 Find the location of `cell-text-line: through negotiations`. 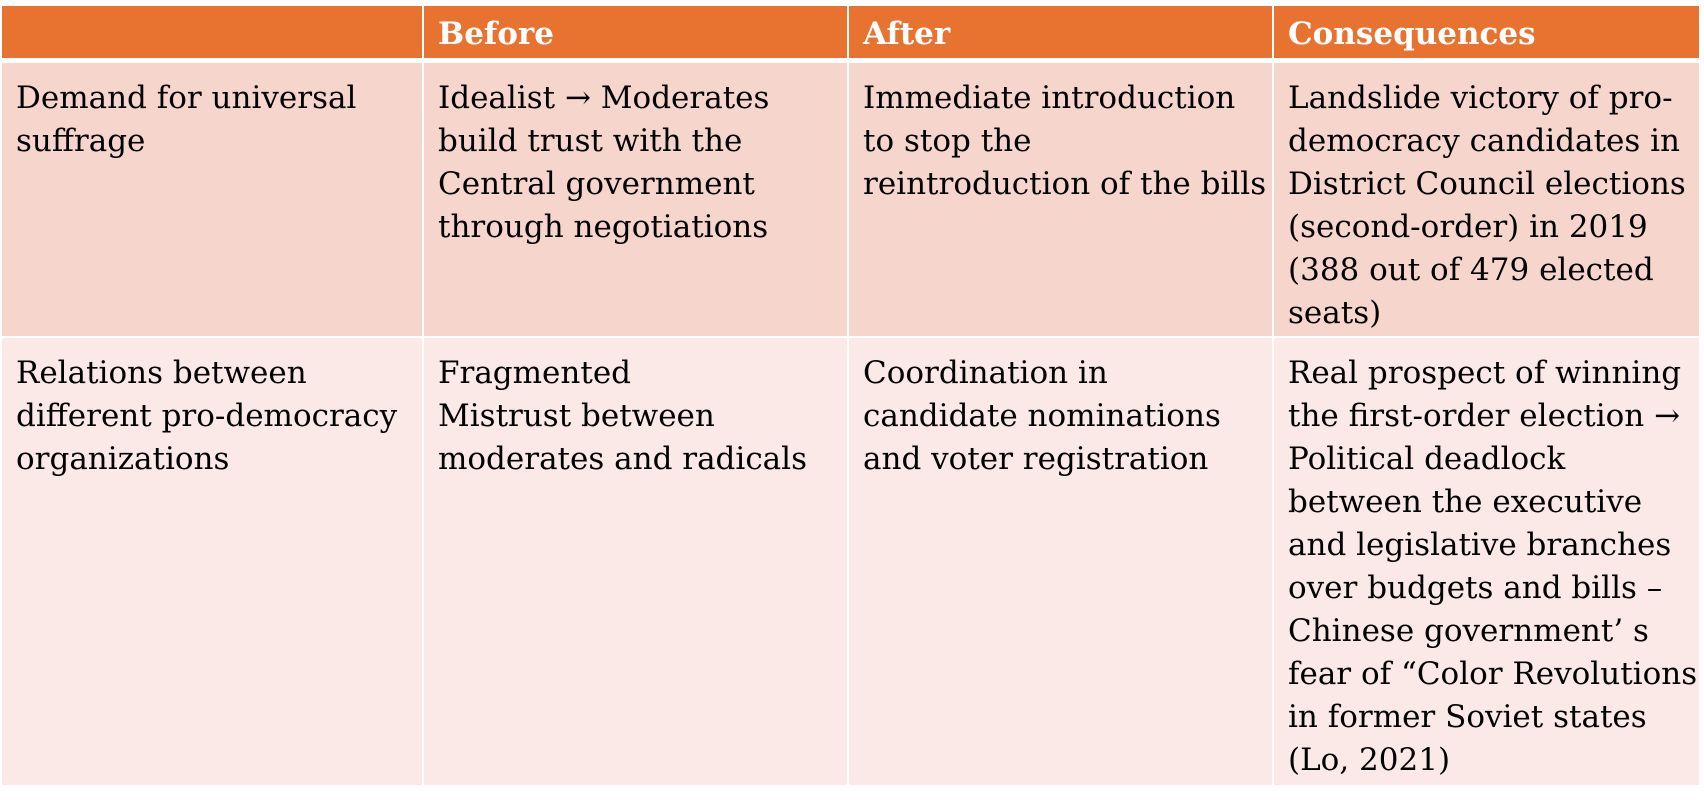

cell-text-line: through negotiations is located at coordinates (603, 227).